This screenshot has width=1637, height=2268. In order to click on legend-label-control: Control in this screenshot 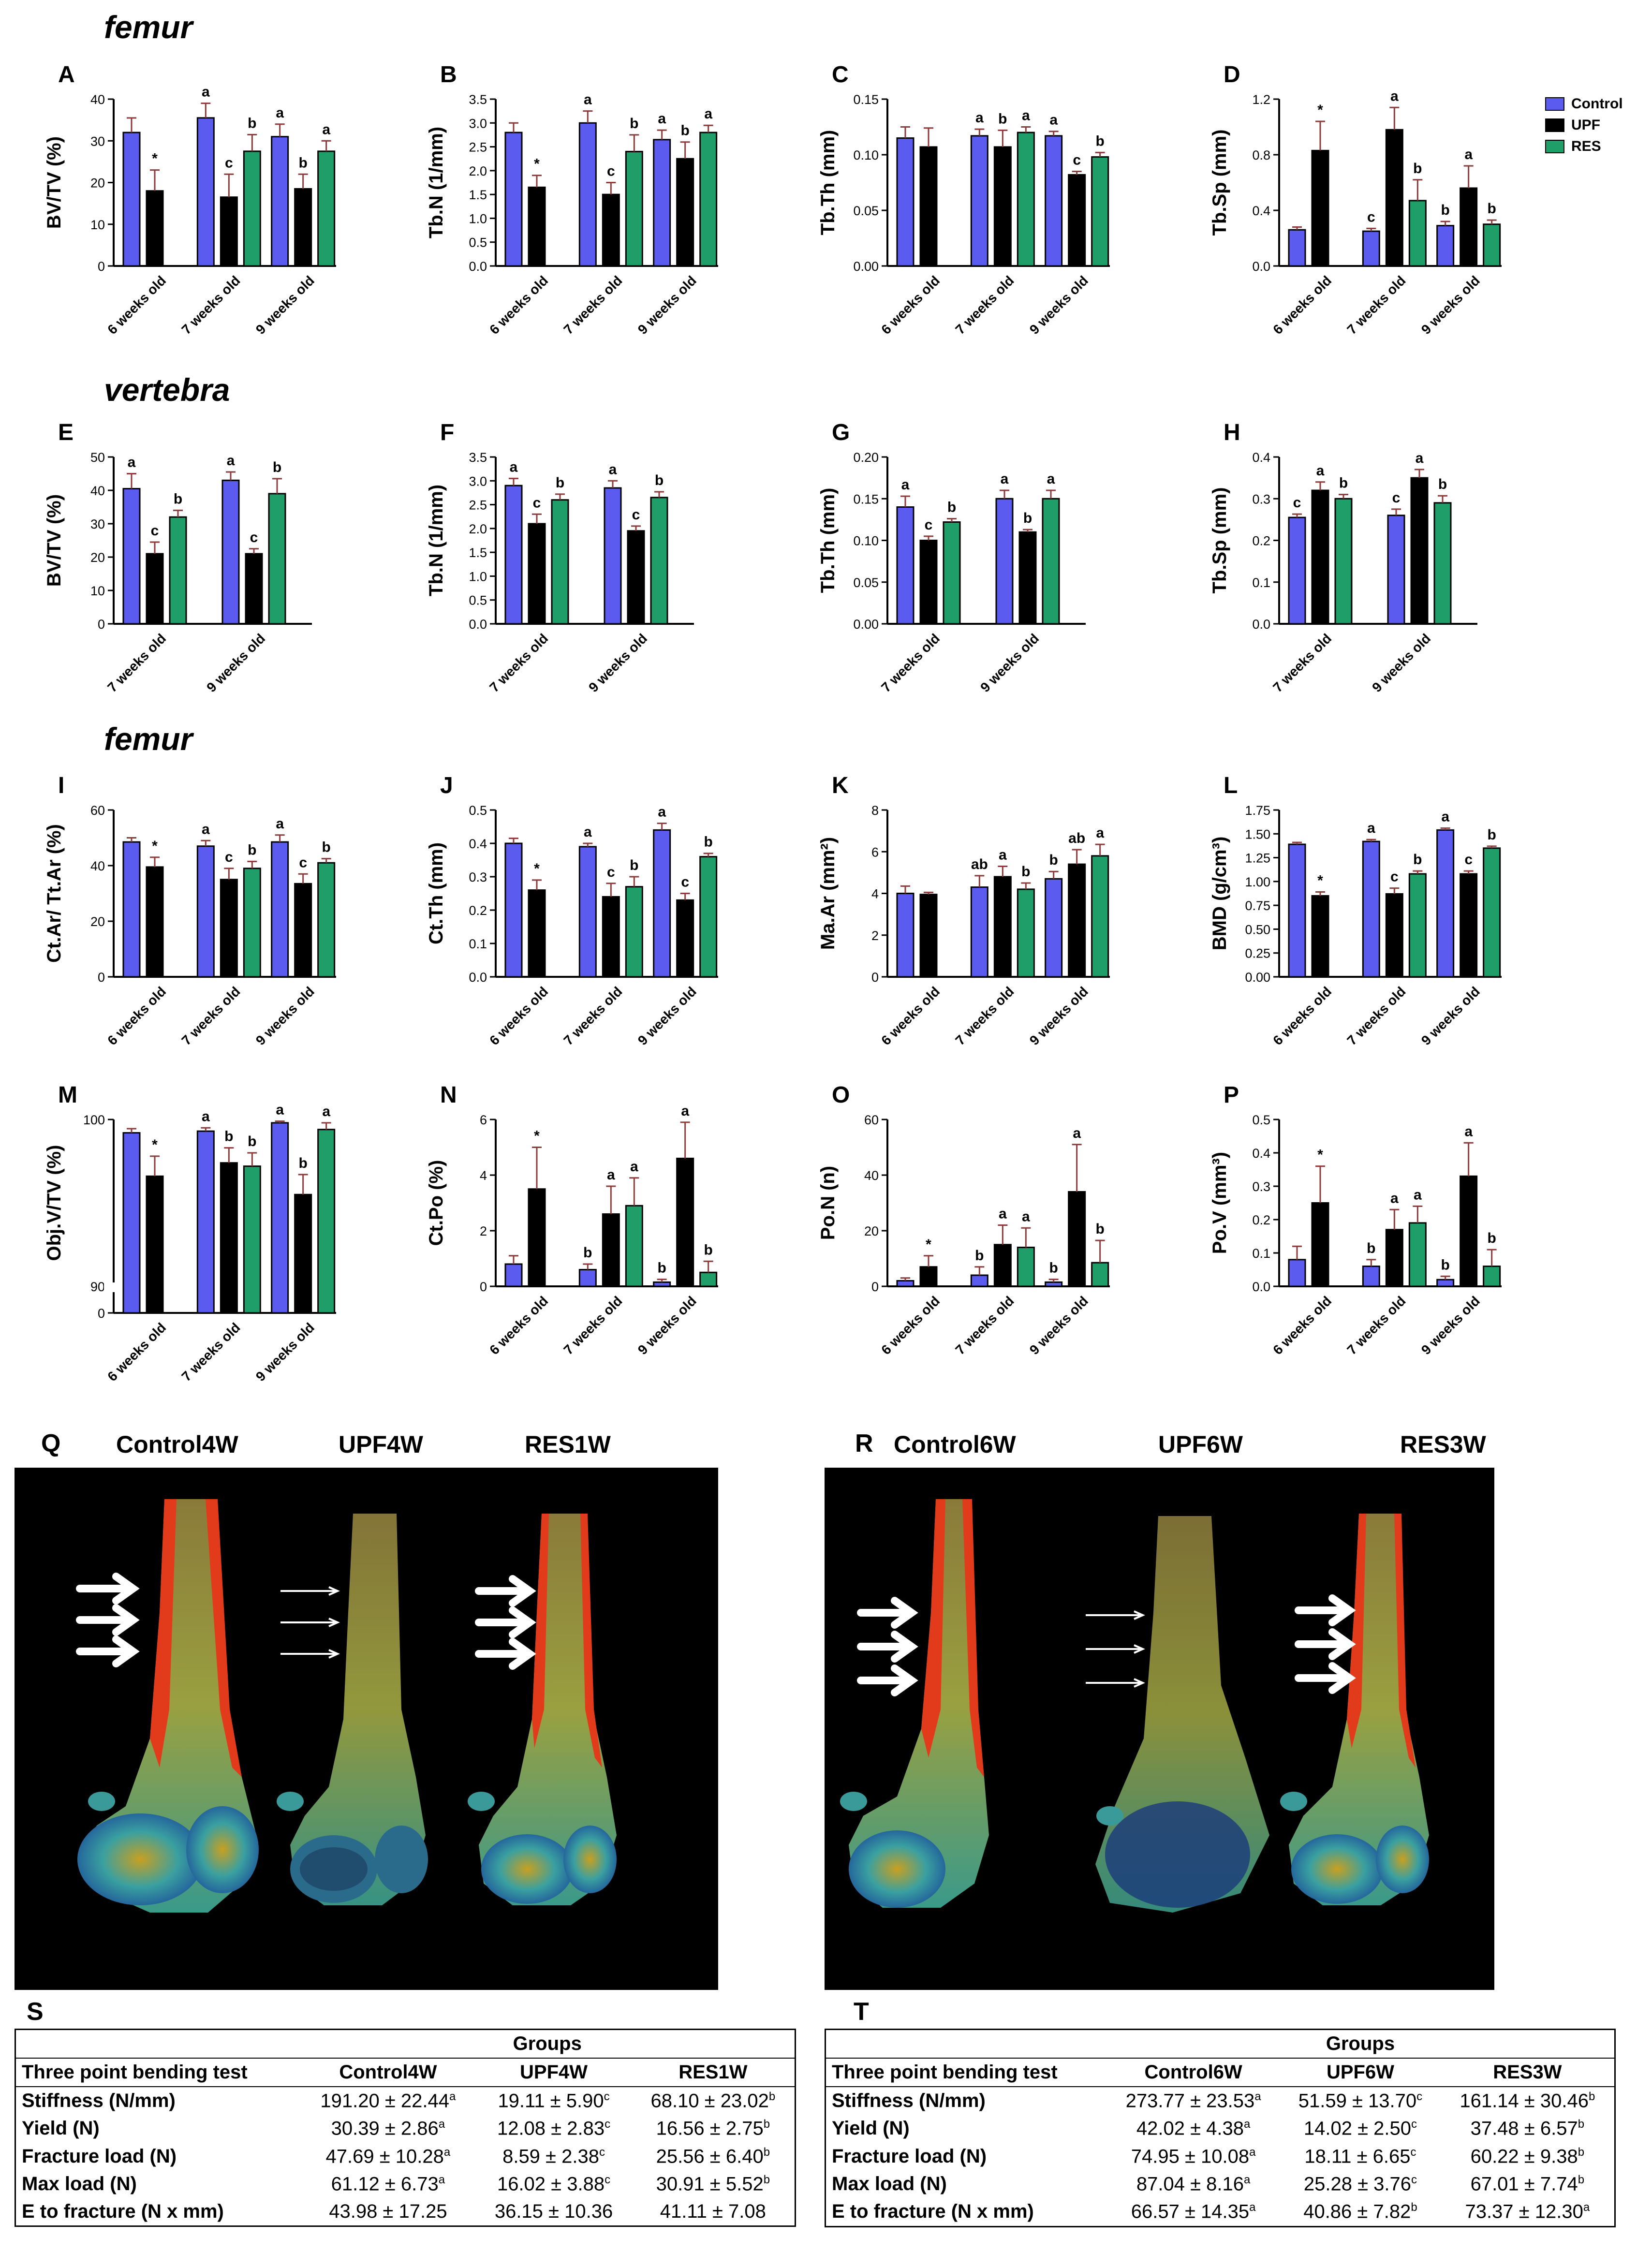, I will do `click(1597, 104)`.